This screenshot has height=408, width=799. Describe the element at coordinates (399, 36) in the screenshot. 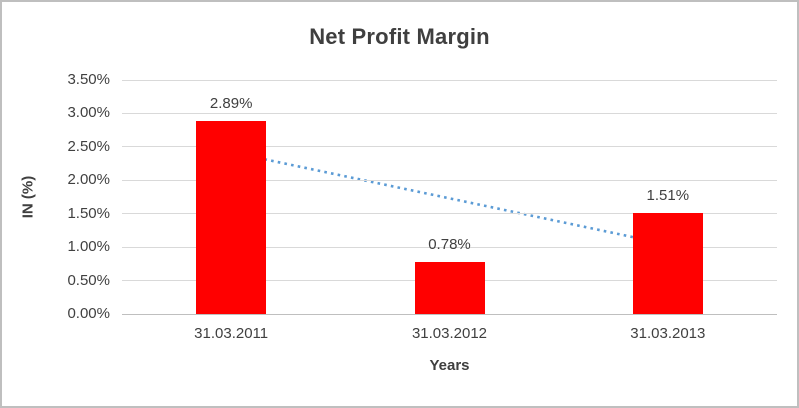

I see `chart-title: Net Profit Margin` at that location.